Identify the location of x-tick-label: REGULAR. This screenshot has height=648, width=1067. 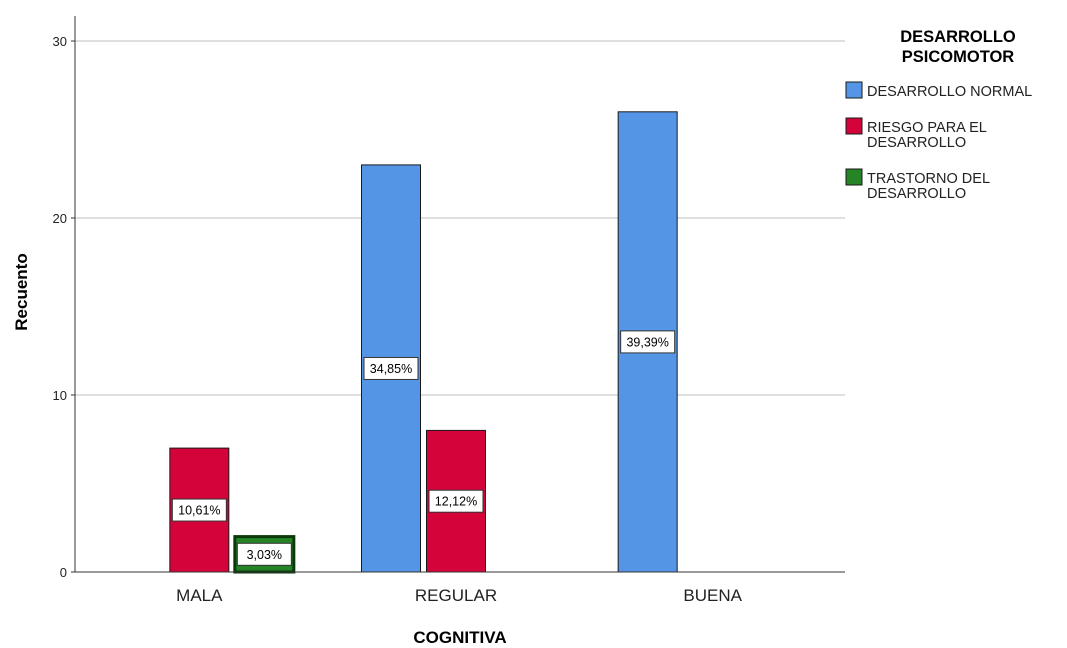
(456, 595).